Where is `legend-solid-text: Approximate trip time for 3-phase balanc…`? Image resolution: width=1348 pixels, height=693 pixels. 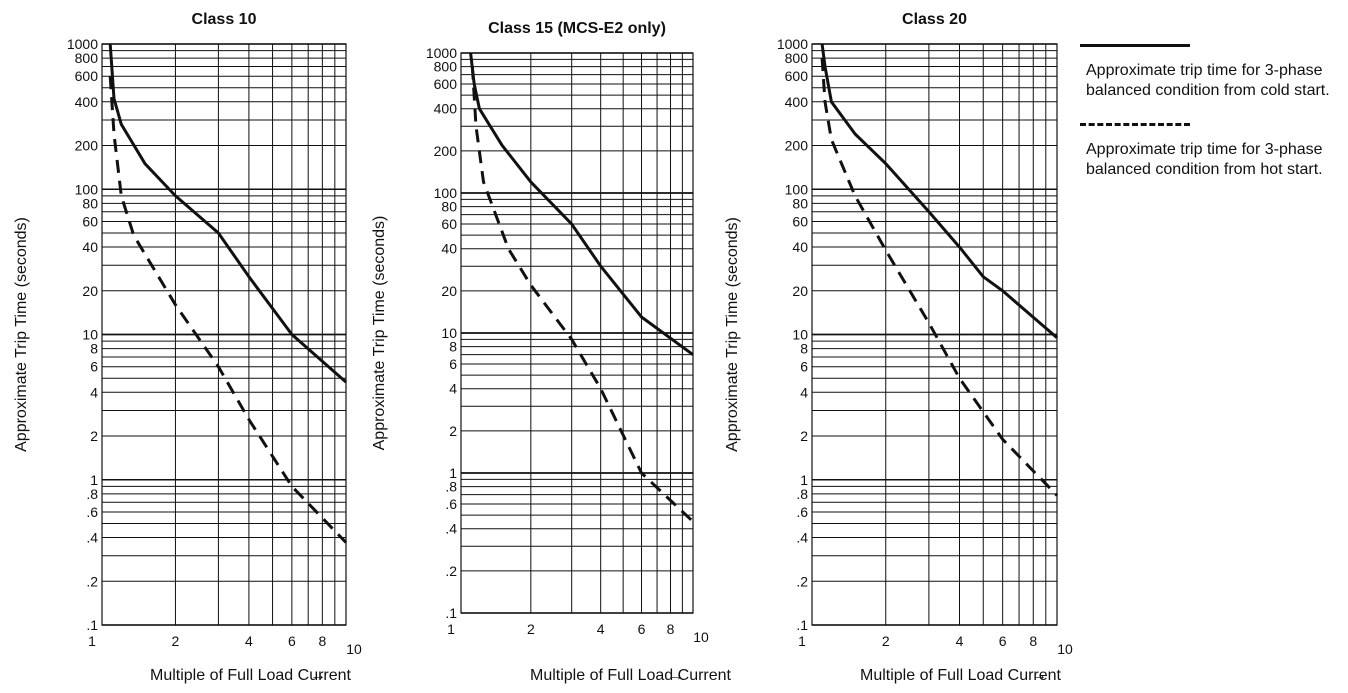 legend-solid-text: Approximate trip time for 3-phase balanc… is located at coordinates (1208, 80).